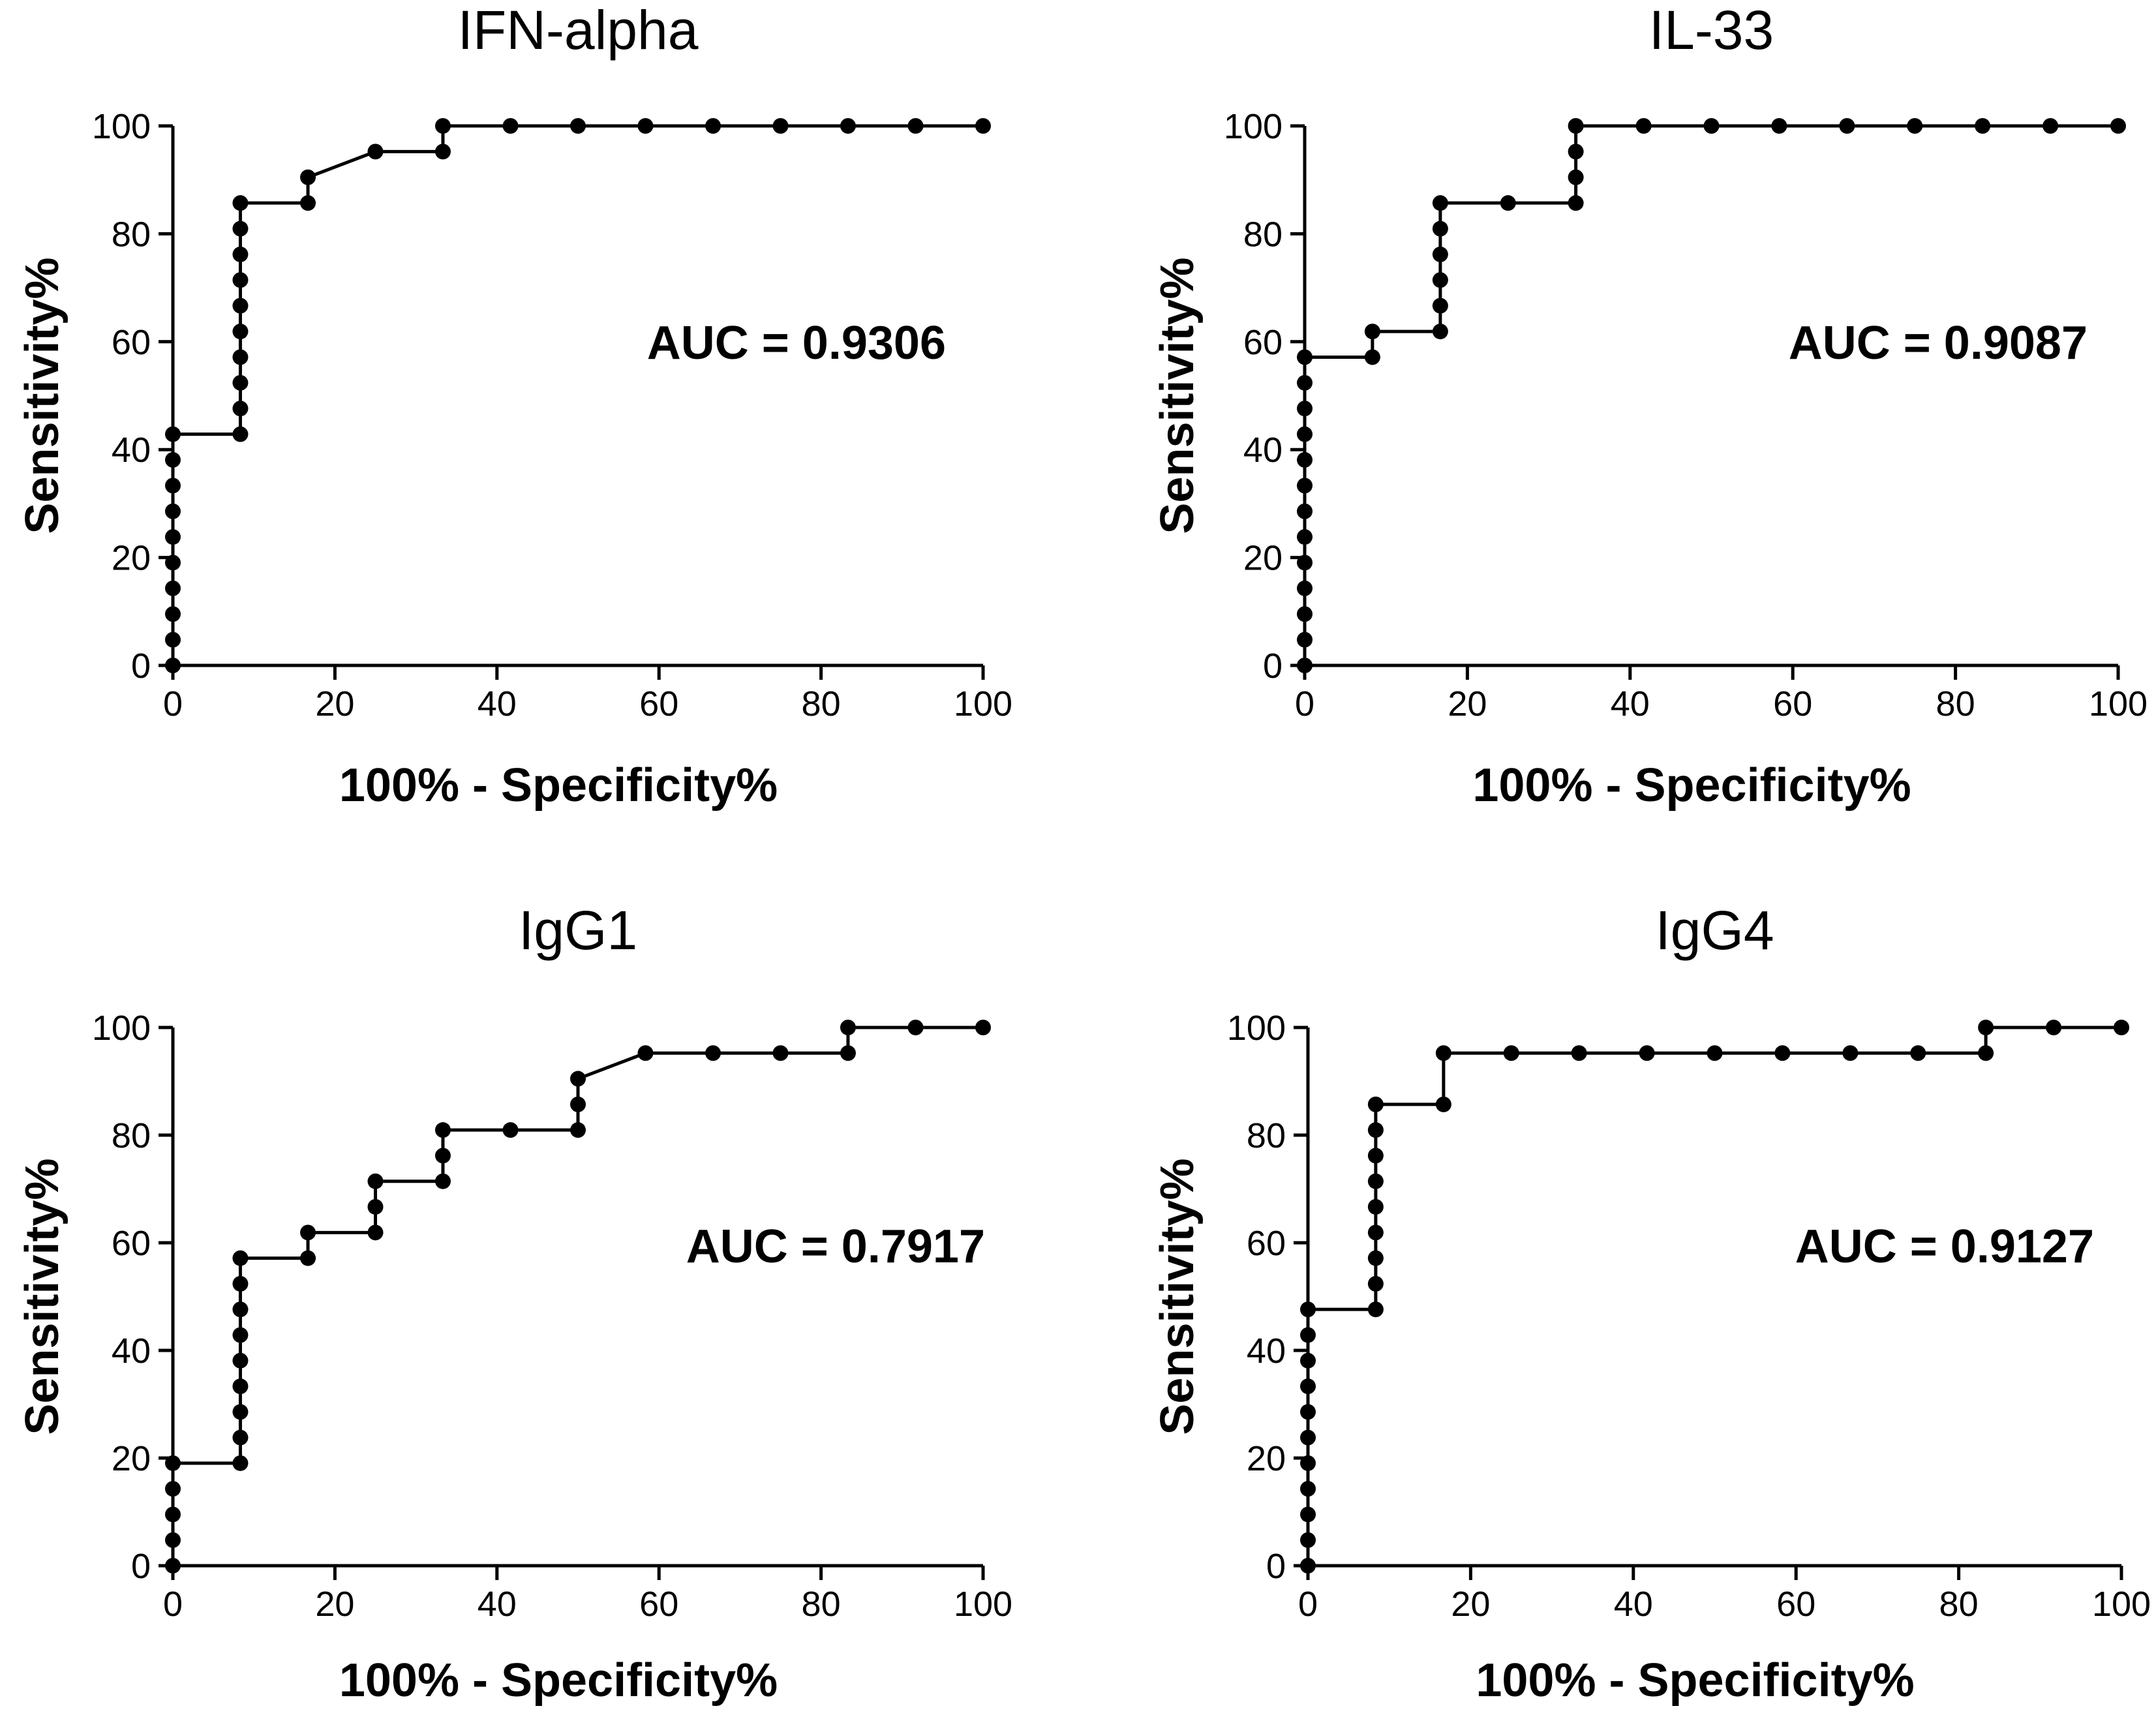 Image resolution: width=2156 pixels, height=1719 pixels. What do you see at coordinates (797, 343) in the screenshot?
I see `auc-annotation: AUC = 0.9306` at bounding box center [797, 343].